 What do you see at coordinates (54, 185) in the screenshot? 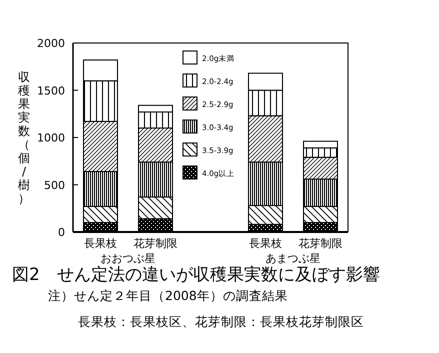
I see `y-tick-label: 500` at bounding box center [54, 185].